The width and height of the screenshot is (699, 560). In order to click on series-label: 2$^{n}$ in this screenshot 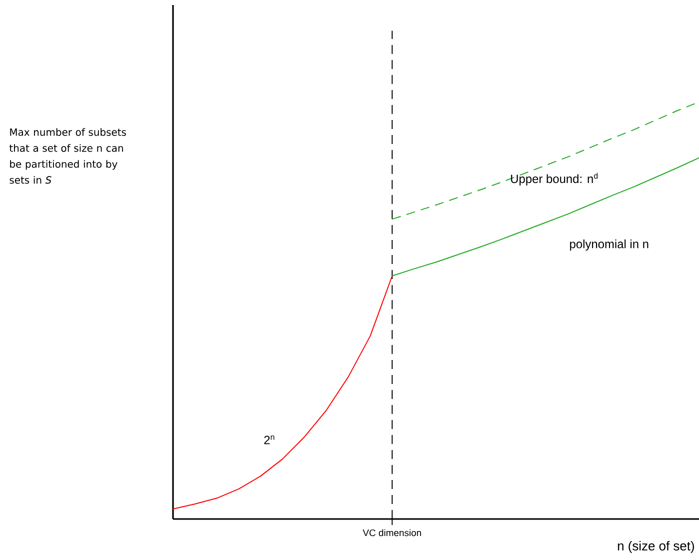, I will do `click(269, 439)`.